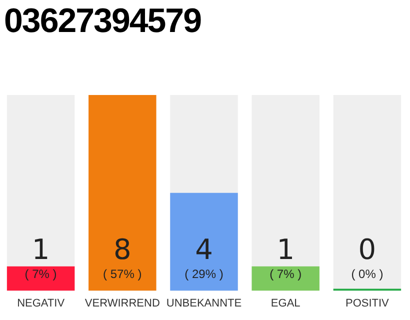 Image resolution: width=410 pixels, height=320 pixels. Describe the element at coordinates (204, 249) in the screenshot. I see `data-label: 4` at that location.